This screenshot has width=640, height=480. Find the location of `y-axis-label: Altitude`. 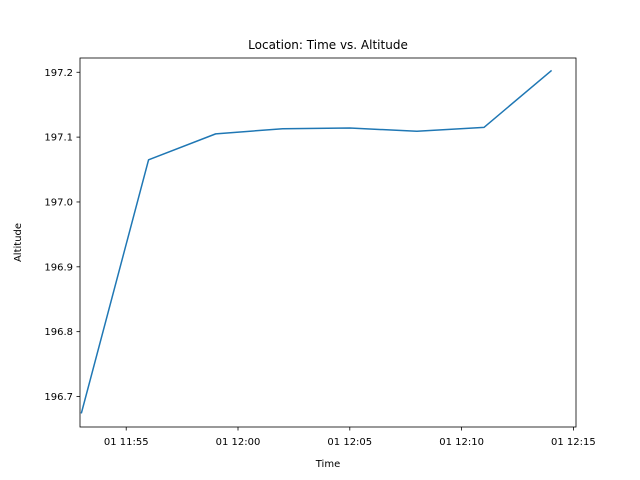

y-axis-label: Altitude is located at coordinates (18, 242).